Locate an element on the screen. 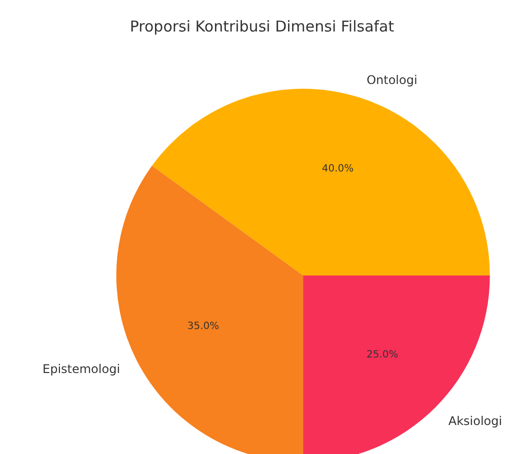 The image size is (523, 454). chart-title: Proporsi Kontribusi Dimensi Filsafat is located at coordinates (262, 27).